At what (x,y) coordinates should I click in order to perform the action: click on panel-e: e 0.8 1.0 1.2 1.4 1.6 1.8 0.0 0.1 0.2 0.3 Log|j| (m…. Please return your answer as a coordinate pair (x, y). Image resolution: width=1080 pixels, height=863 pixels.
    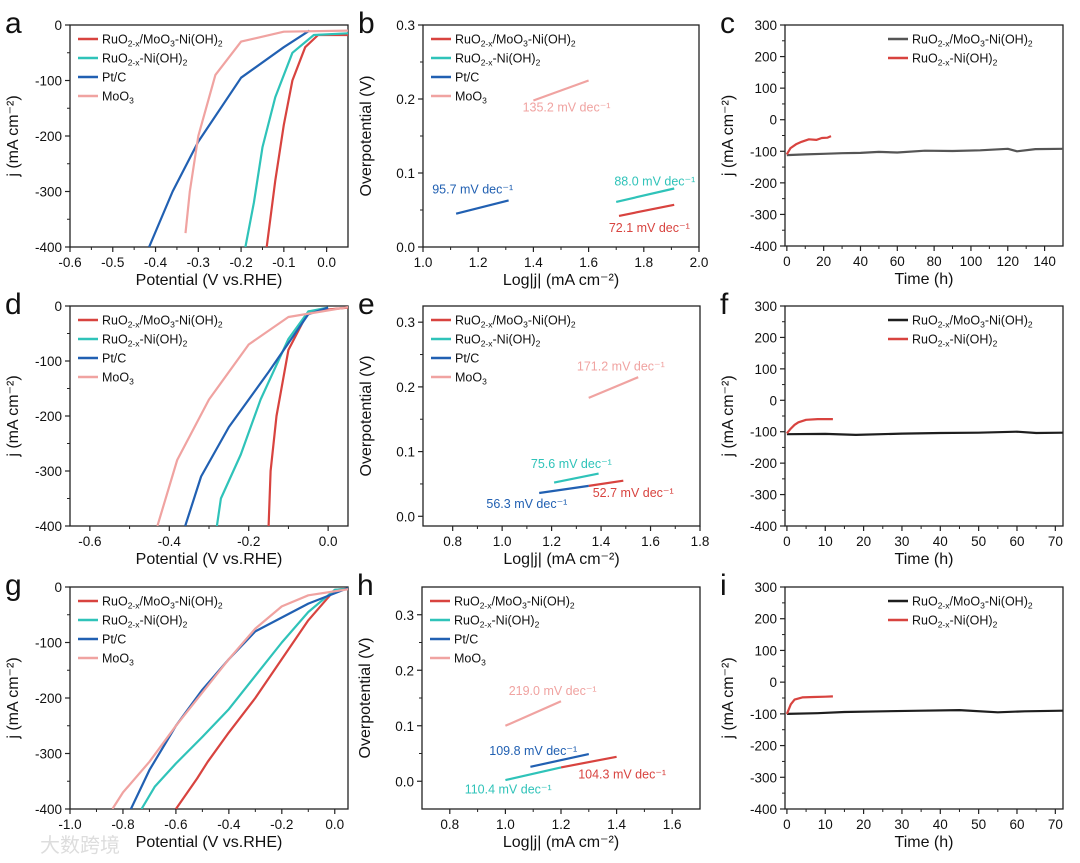
    Looking at the image, I should click on (533, 428).